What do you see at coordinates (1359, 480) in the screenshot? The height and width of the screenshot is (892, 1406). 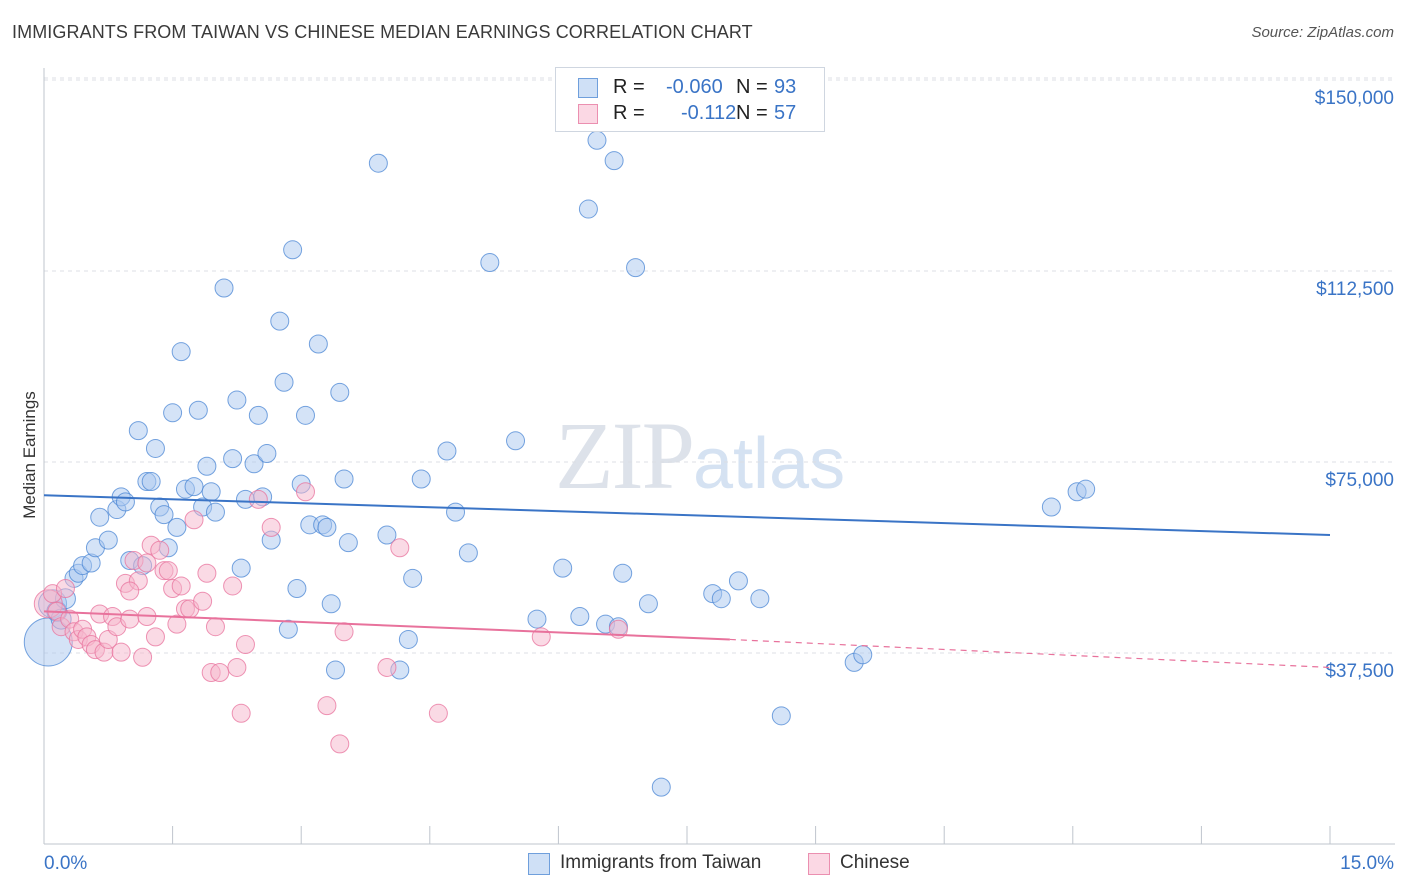 I see `y-tick-label: $75,000` at bounding box center [1359, 480].